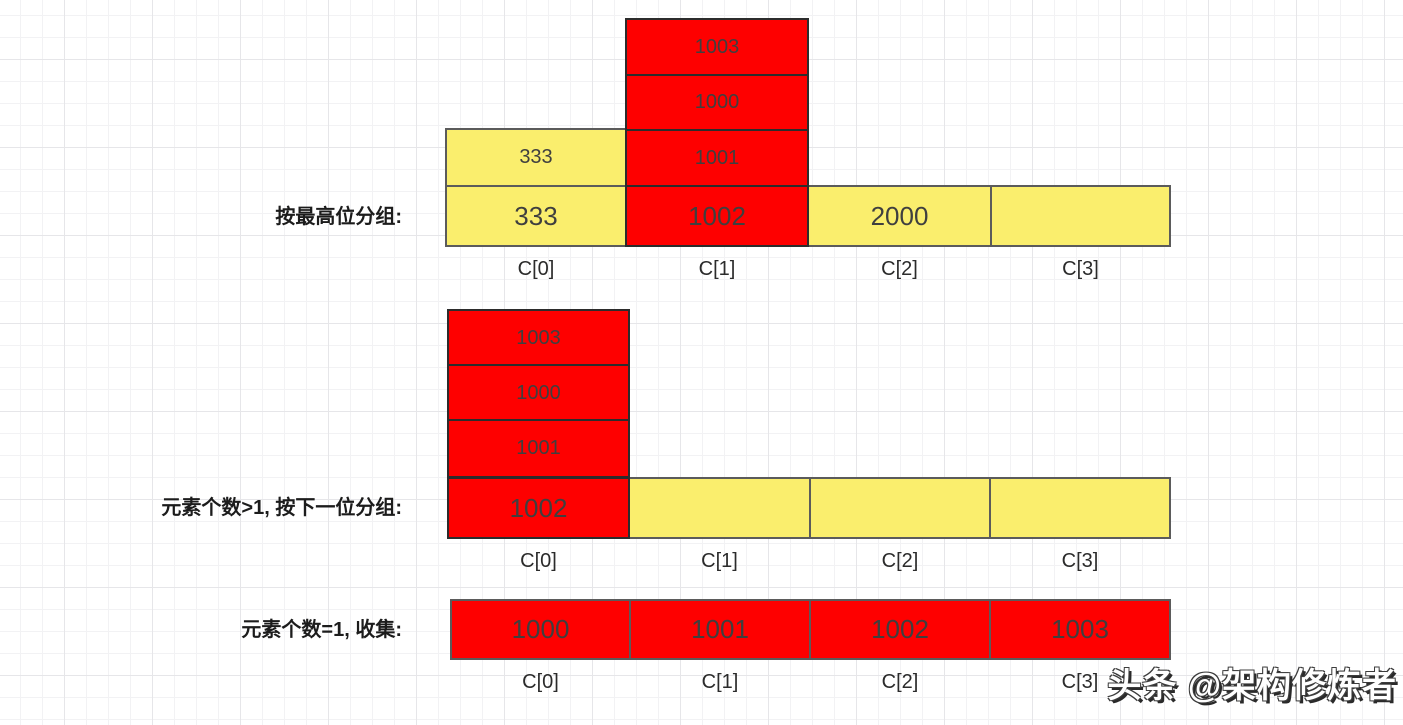  I want to click on watermark: 头条 @架构修炼者, so click(1252, 686).